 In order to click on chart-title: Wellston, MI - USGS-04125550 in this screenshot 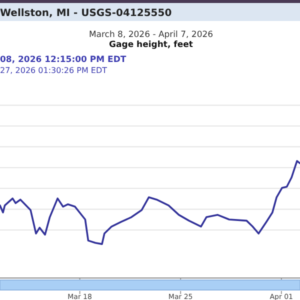, I will do `click(86, 13)`.